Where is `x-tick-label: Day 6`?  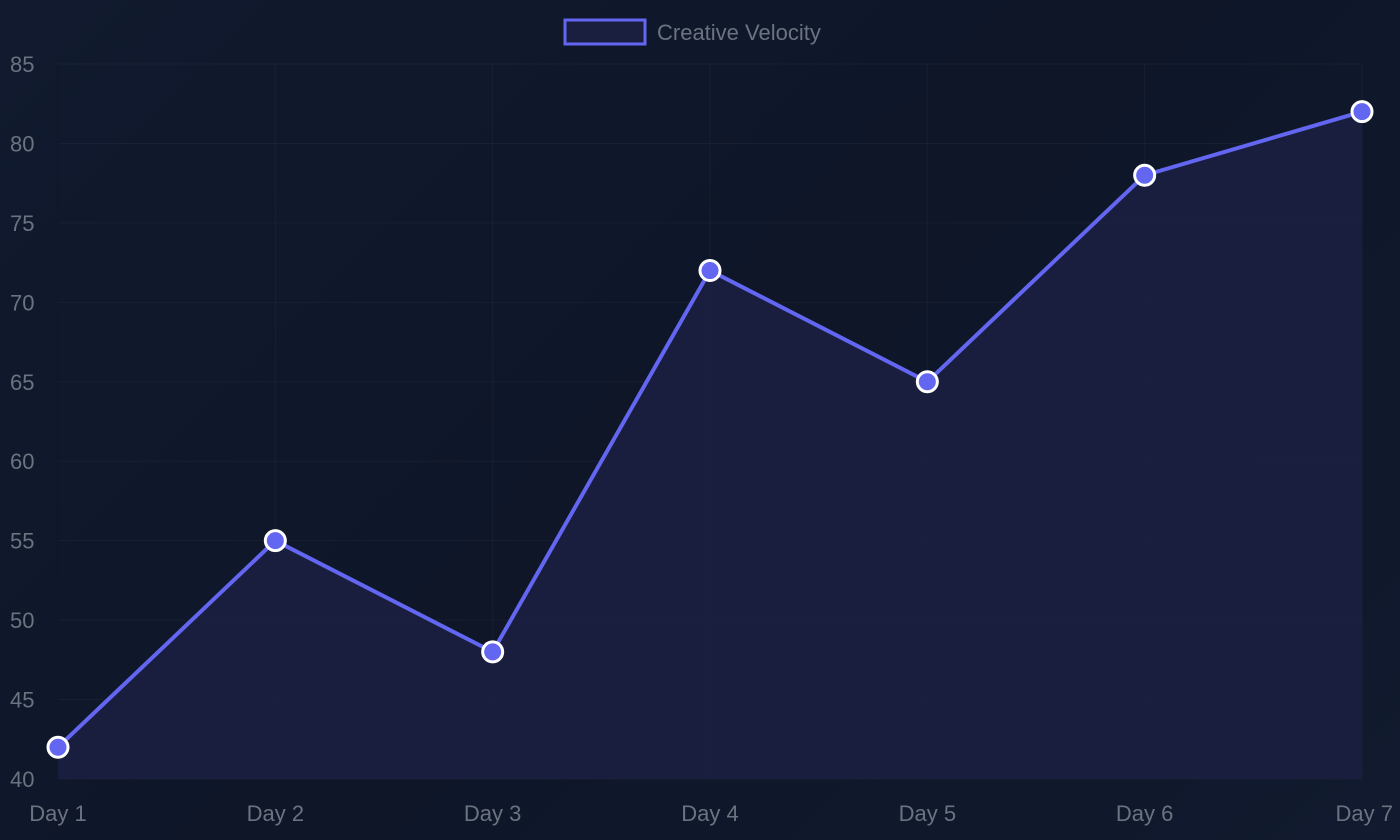
x-tick-label: Day 6 is located at coordinates (1144, 813).